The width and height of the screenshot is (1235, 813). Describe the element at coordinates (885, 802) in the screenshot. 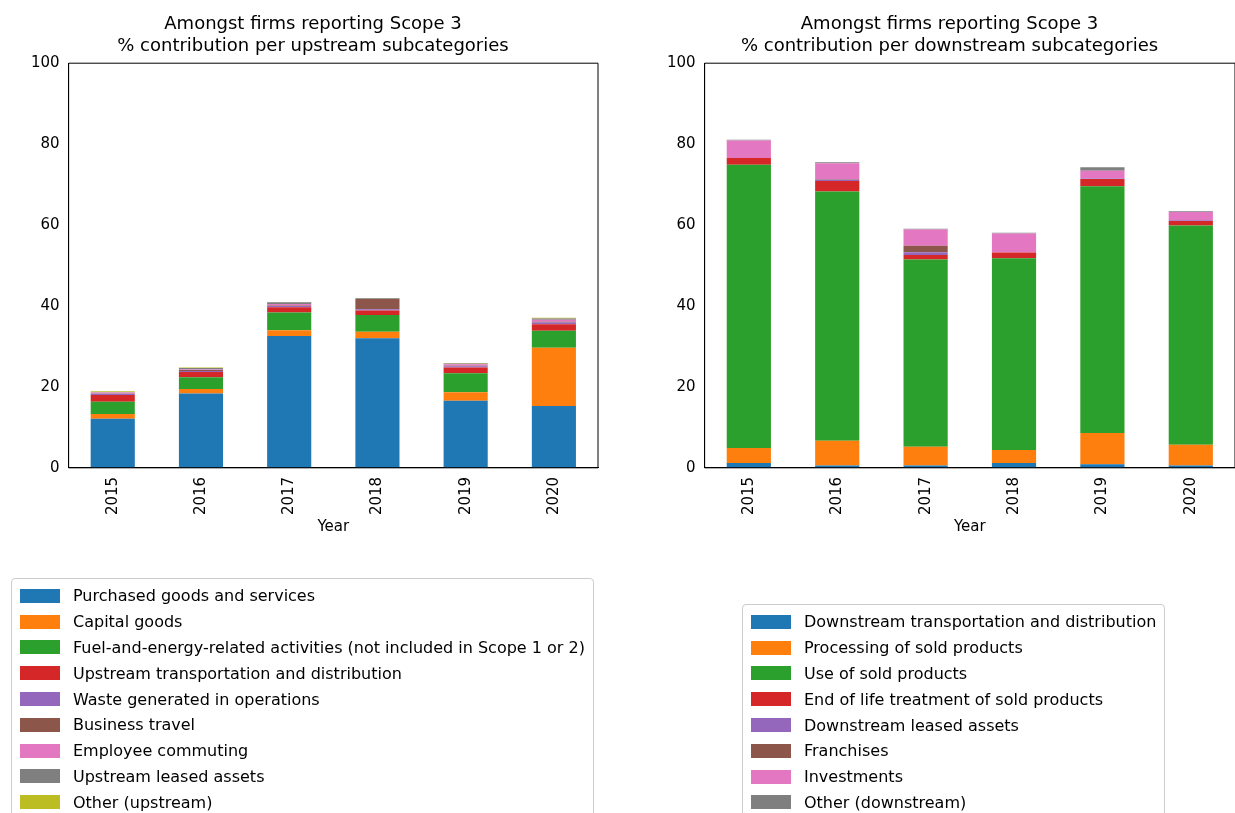

I see `legend-label: Other (downstream)` at that location.